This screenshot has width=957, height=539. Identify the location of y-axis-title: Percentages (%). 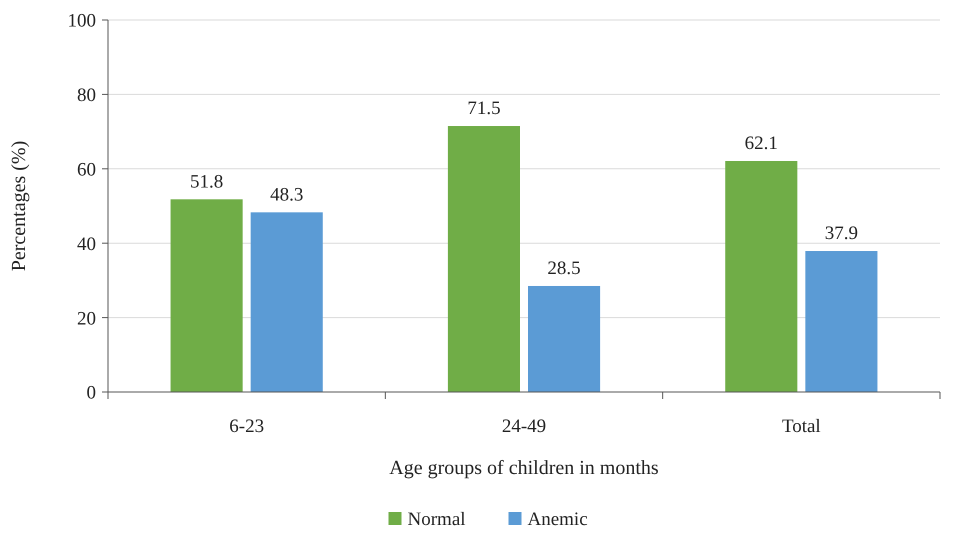
(19, 206).